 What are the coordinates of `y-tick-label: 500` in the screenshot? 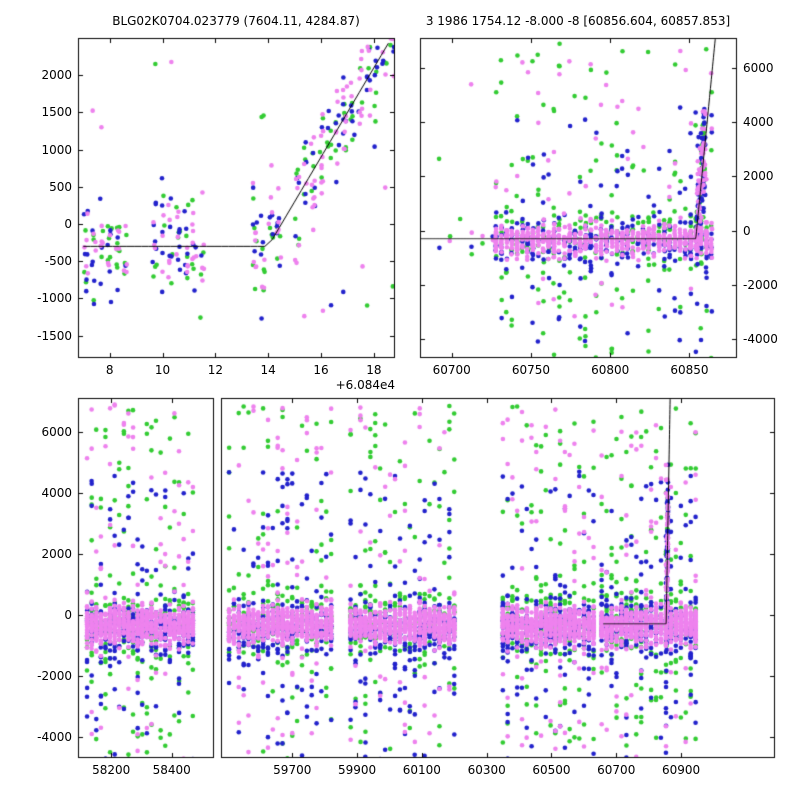 It's located at (60, 186).